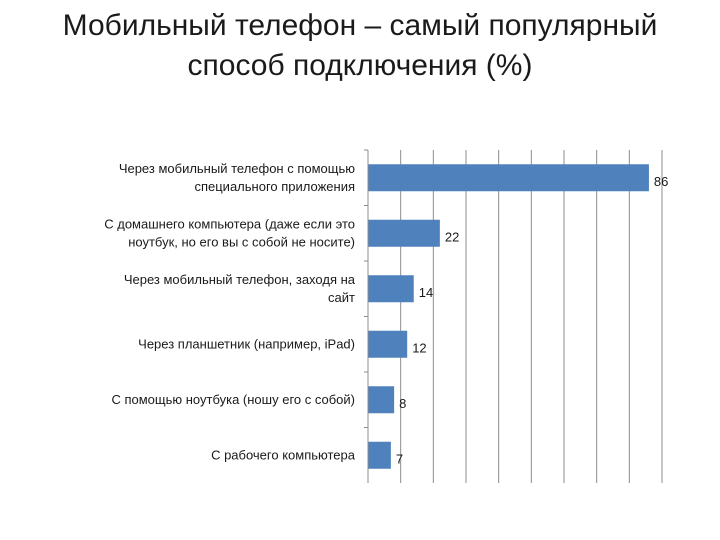 The height and width of the screenshot is (540, 720). Describe the element at coordinates (241, 241) in the screenshot. I see `category-label-line: ноутбук, но его вы с собой не носите)` at that location.